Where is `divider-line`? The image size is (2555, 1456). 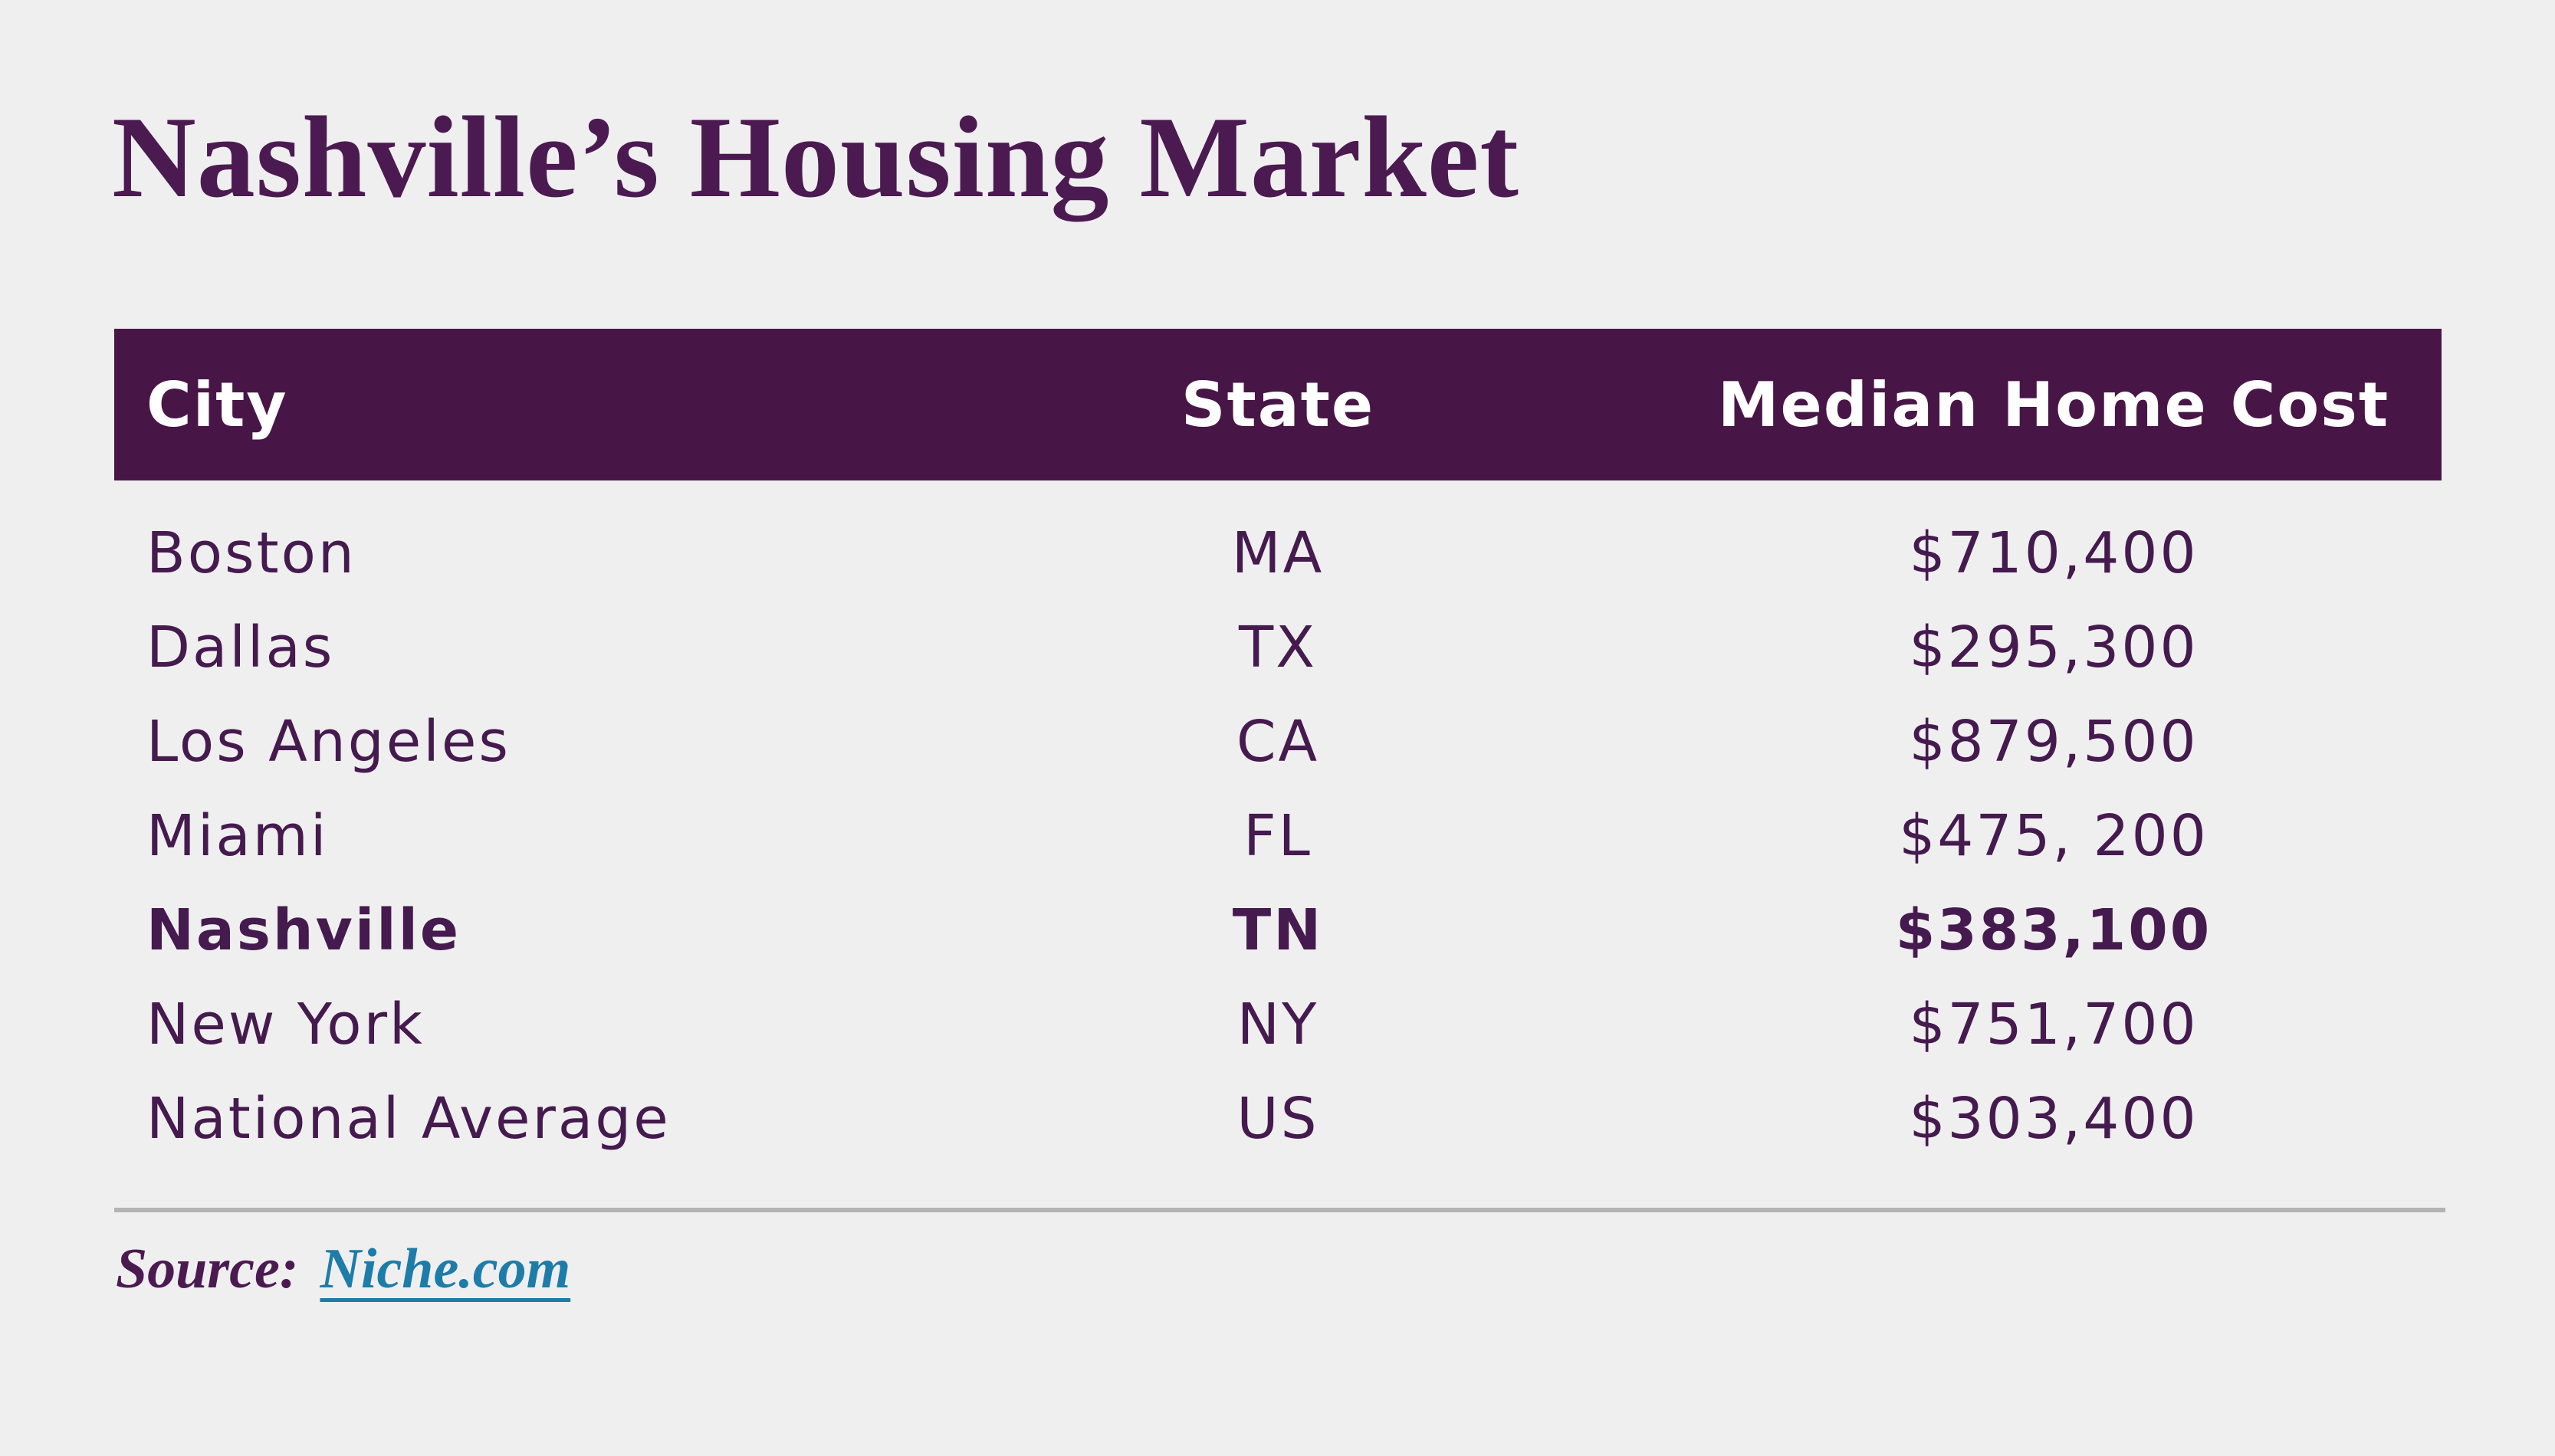
divider-line is located at coordinates (1279, 1210).